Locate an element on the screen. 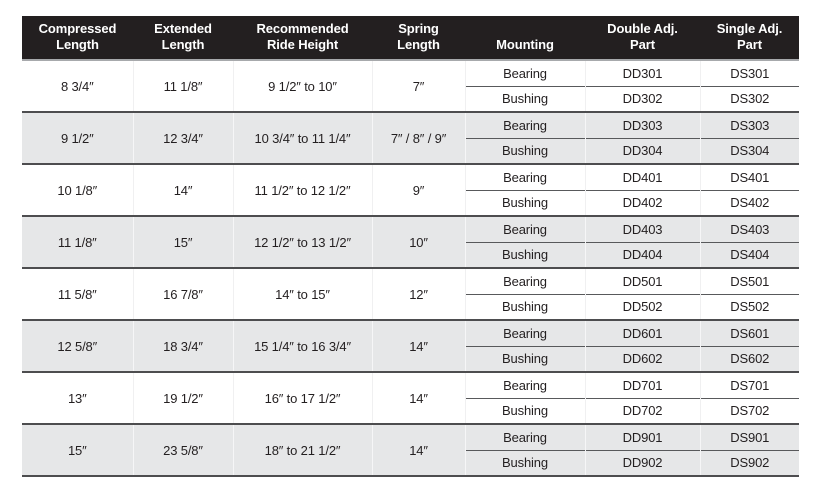 Image resolution: width=821 pixels, height=492 pixels. cell-double-part: DD601 is located at coordinates (642, 332).